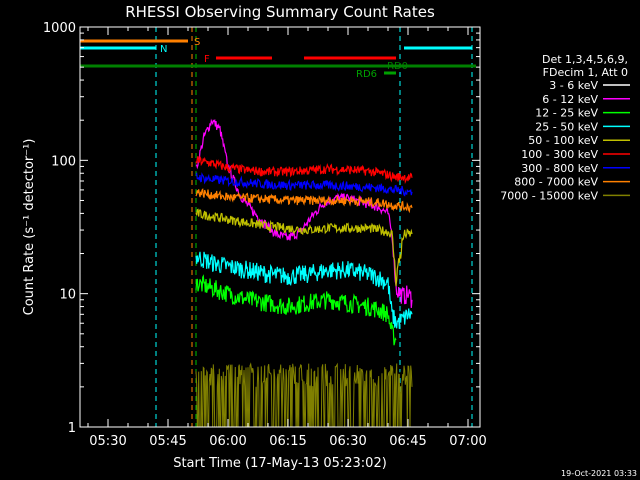  What do you see at coordinates (72, 428) in the screenshot?
I see `y-tick-label: 1` at bounding box center [72, 428].